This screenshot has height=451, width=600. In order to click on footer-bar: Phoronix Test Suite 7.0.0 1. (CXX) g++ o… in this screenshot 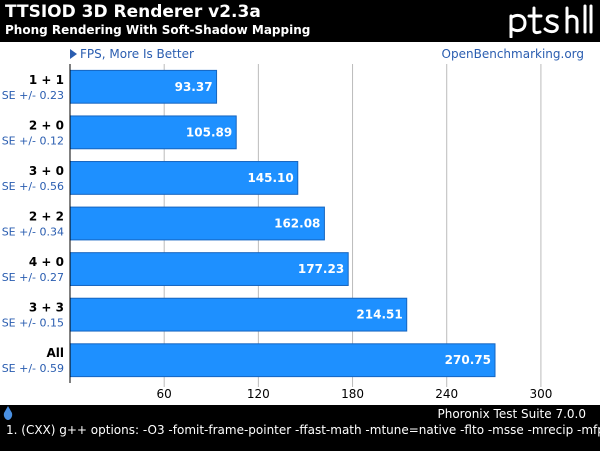, I will do `click(300, 428)`.